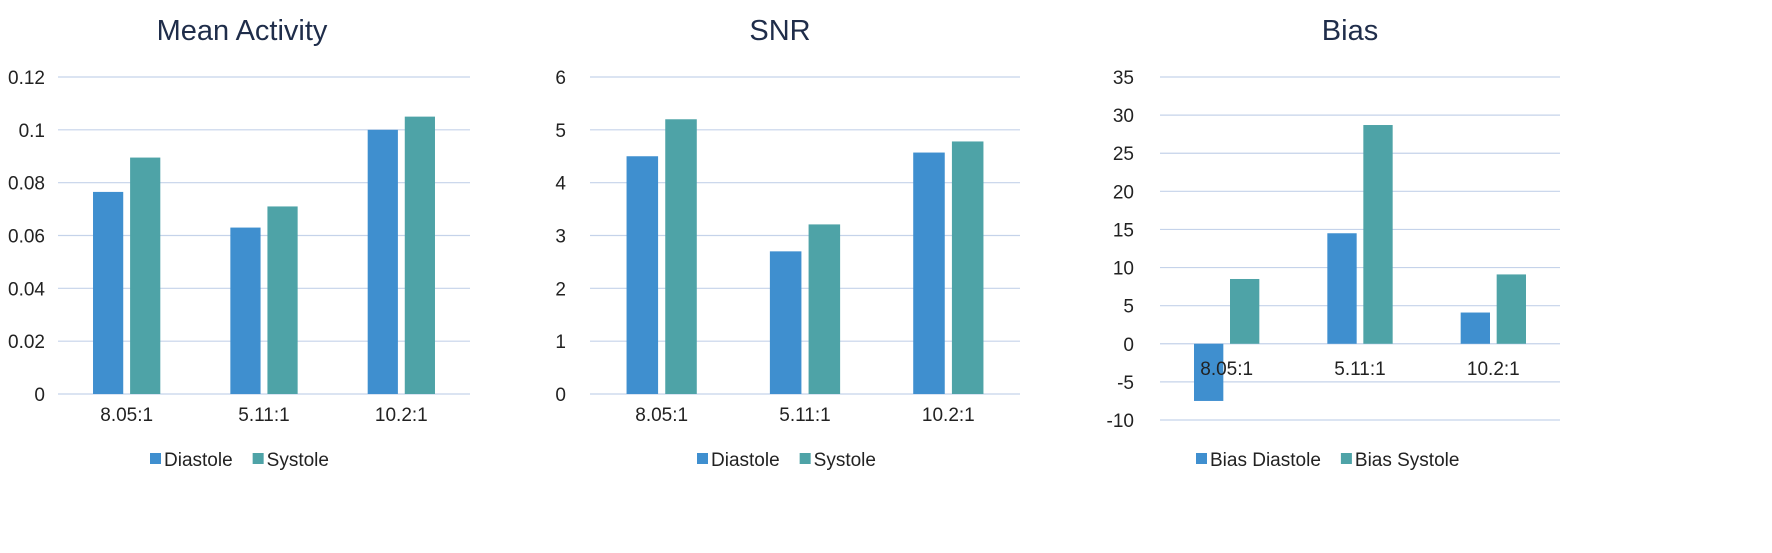 This screenshot has height=553, width=1772. Describe the element at coordinates (560, 289) in the screenshot. I see `y-tick-label: 2` at that location.